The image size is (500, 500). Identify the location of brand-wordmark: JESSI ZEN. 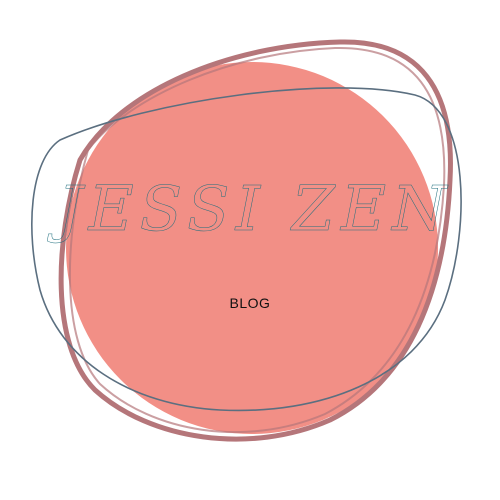
(255, 209).